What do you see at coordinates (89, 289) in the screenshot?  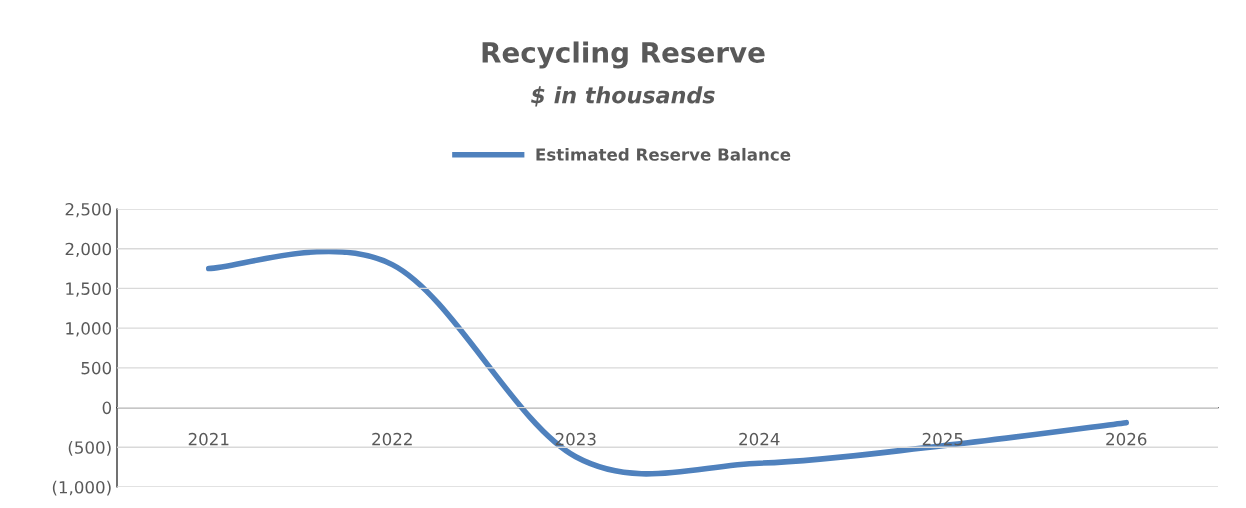 I see `y-tick-label: 1,500` at bounding box center [89, 289].